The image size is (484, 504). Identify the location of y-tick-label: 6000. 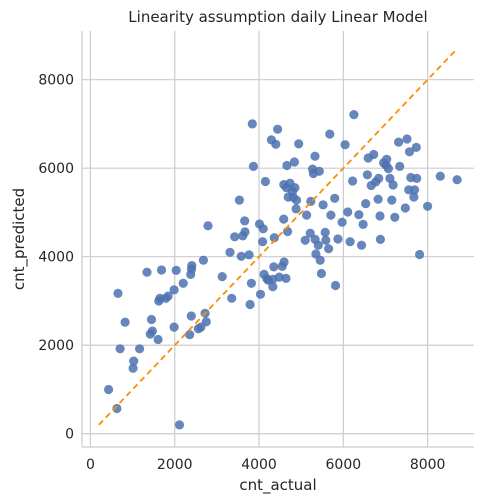
(56, 169).